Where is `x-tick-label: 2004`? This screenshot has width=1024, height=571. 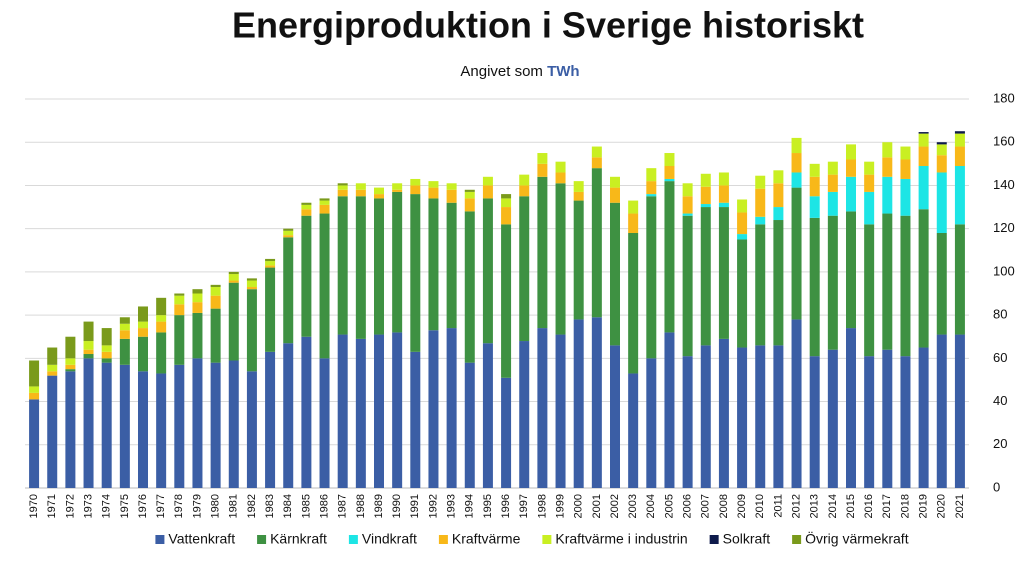 x-tick-label: 2004 is located at coordinates (651, 506).